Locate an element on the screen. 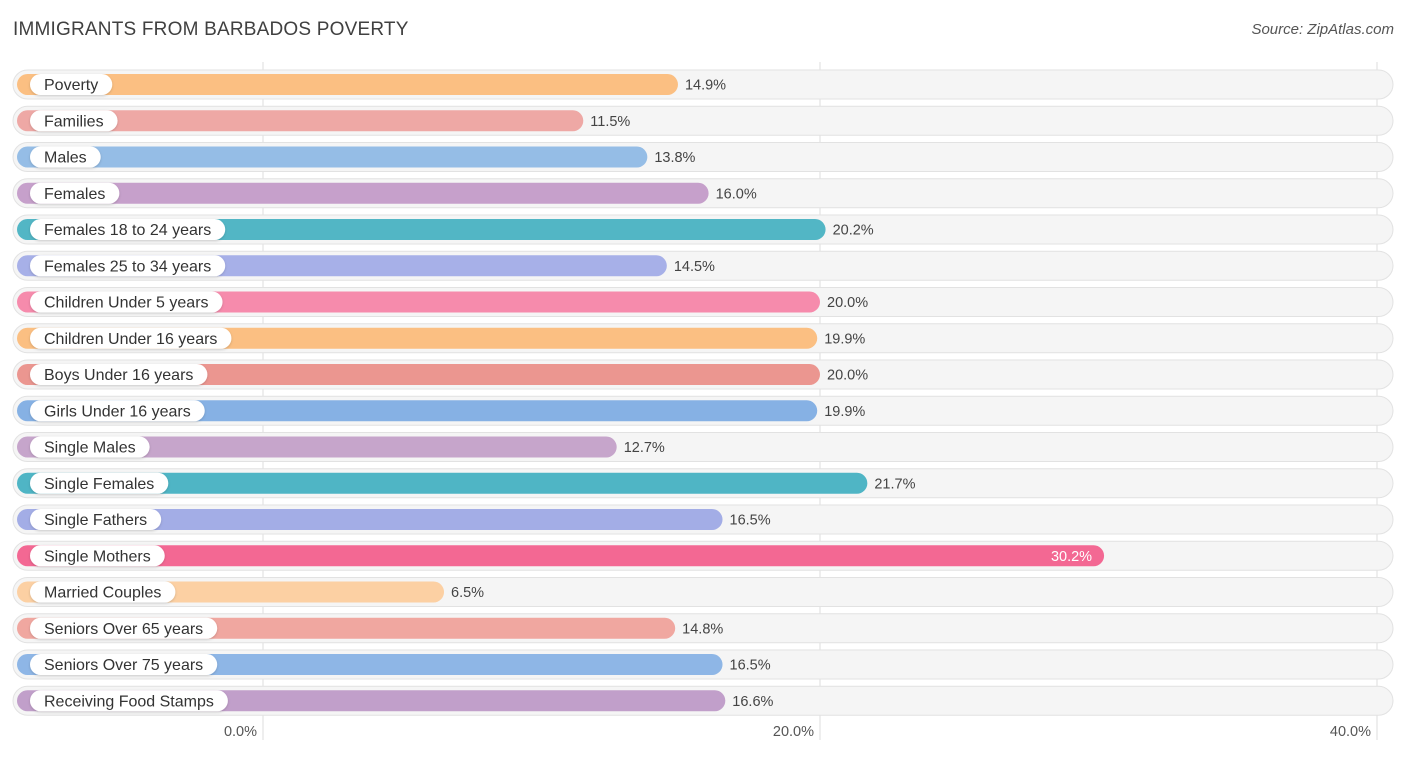 Image resolution: width=1406 pixels, height=758 pixels. bar-row-receiving-food-stamps: Receiving Food Stamps 16.6% is located at coordinates (703, 700).